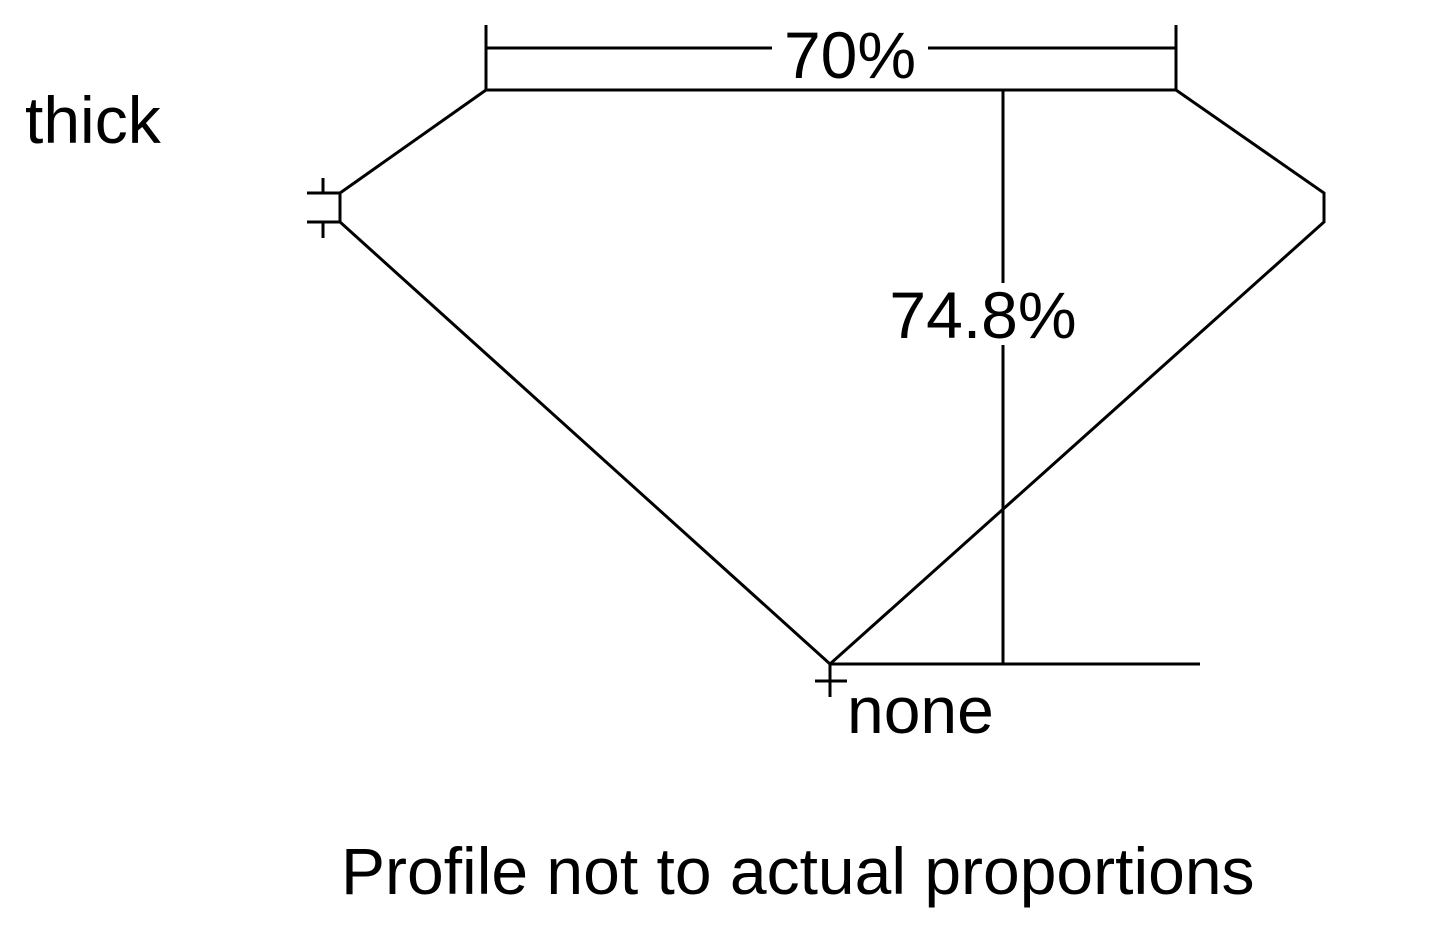  What do you see at coordinates (982, 315) in the screenshot?
I see `depth-percent-label: 74.8%` at bounding box center [982, 315].